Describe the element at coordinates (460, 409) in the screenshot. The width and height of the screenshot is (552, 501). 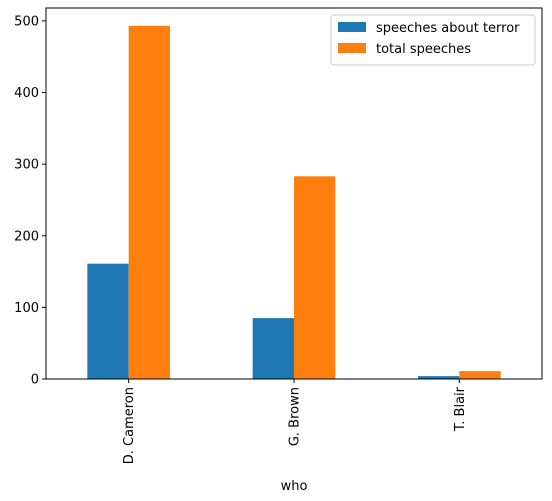
I see `x-tick-label: T. Blair` at that location.